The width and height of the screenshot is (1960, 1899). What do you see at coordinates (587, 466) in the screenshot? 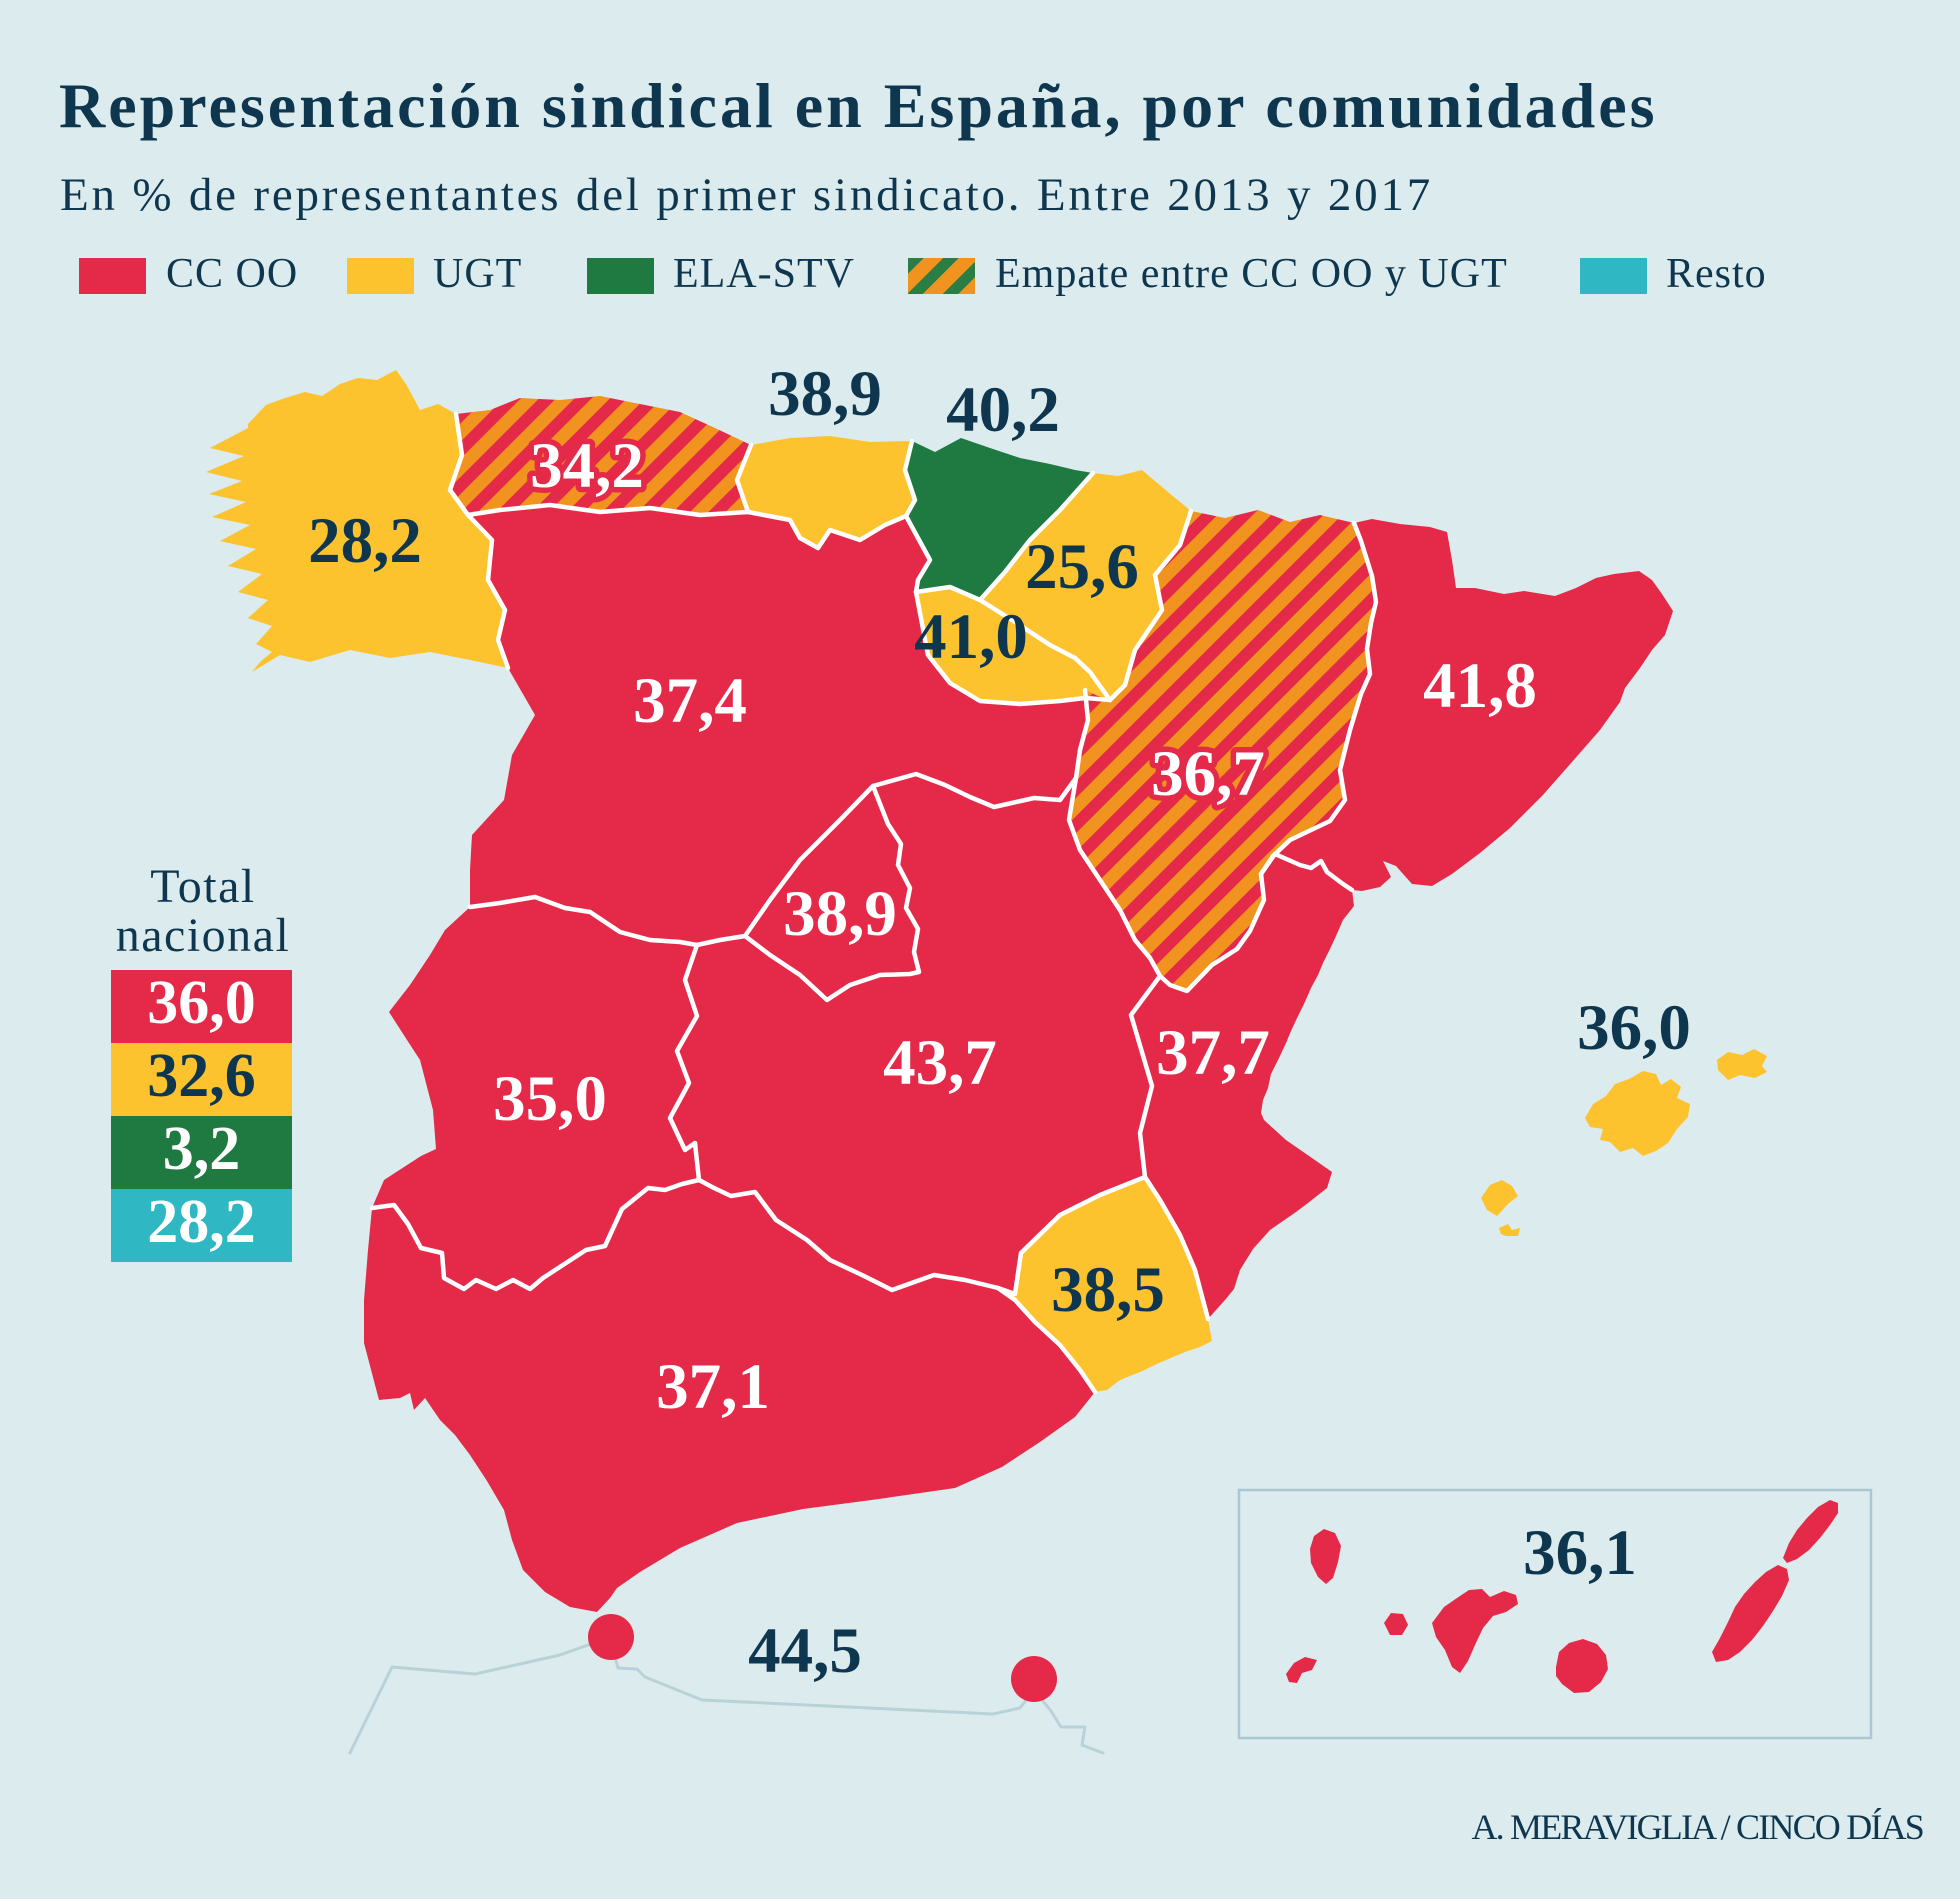
I see `svg-text: 34,2` at bounding box center [587, 466].